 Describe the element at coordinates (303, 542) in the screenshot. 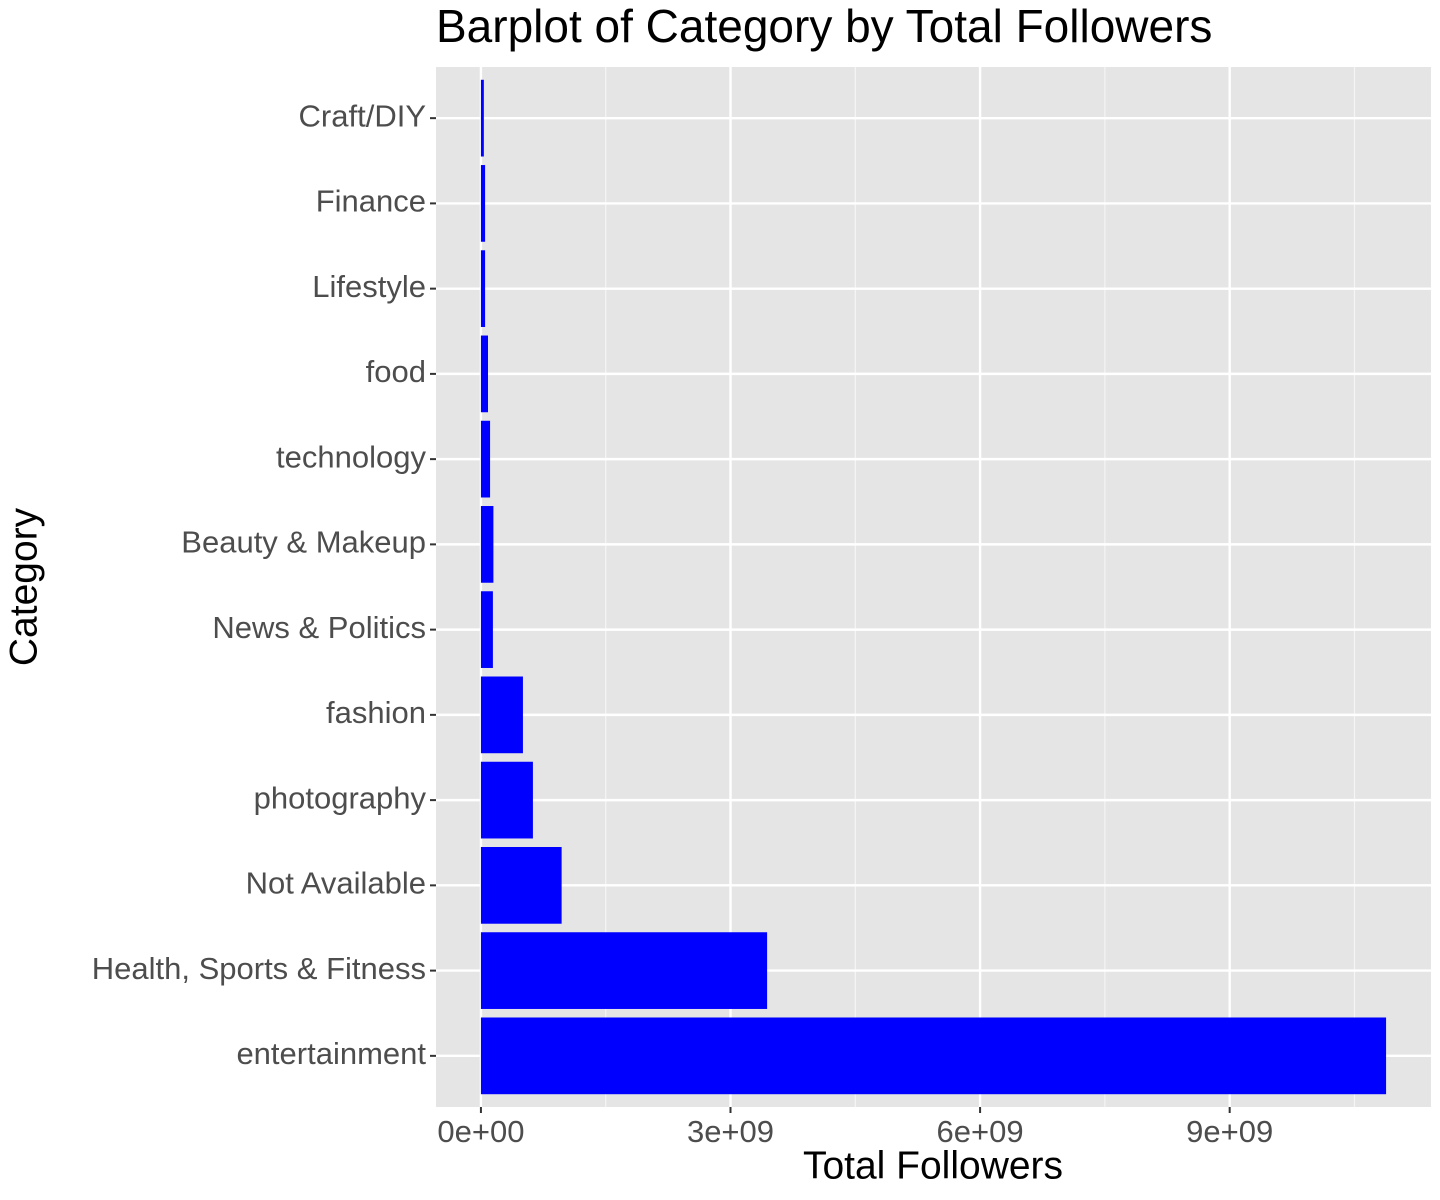

I see `y-tick-label: Beauty & Makeup` at that location.